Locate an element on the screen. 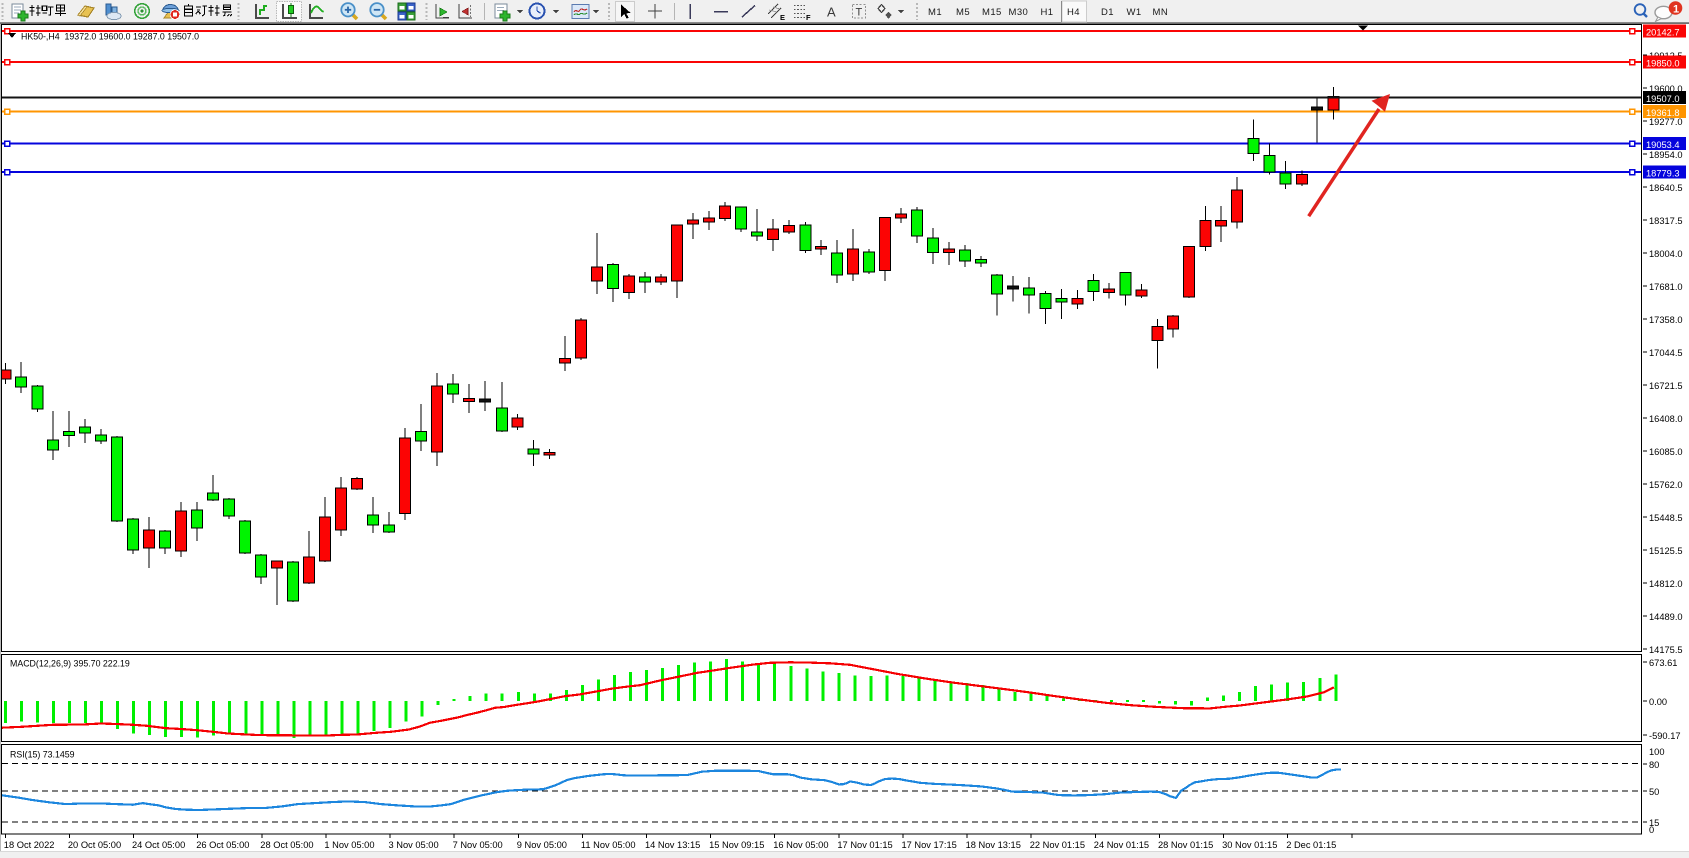 This screenshot has height=858, width=1689. svg-text: 16721.5 is located at coordinates (1666, 386).